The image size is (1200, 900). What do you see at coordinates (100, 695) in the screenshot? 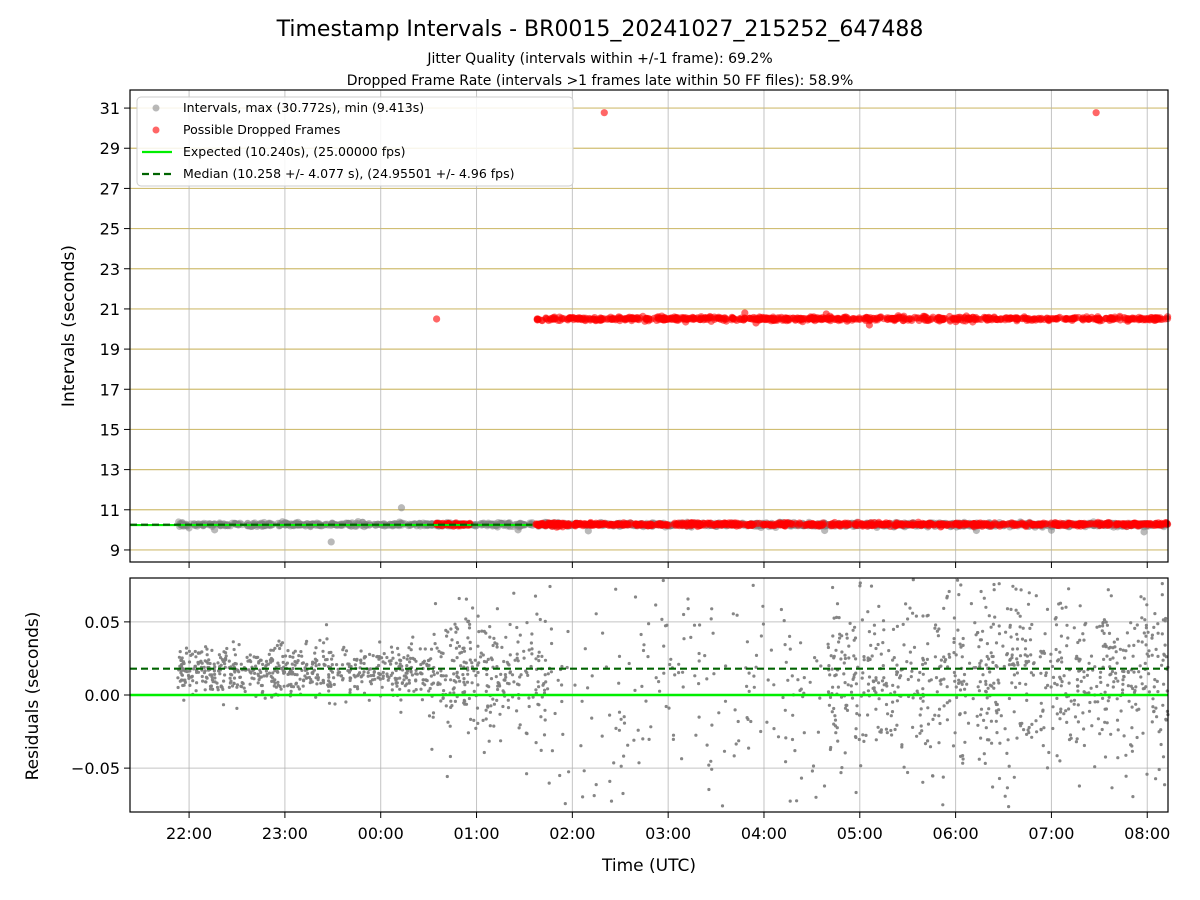
I see `residuals-y-ticks: −0.050.000.05` at bounding box center [100, 695].